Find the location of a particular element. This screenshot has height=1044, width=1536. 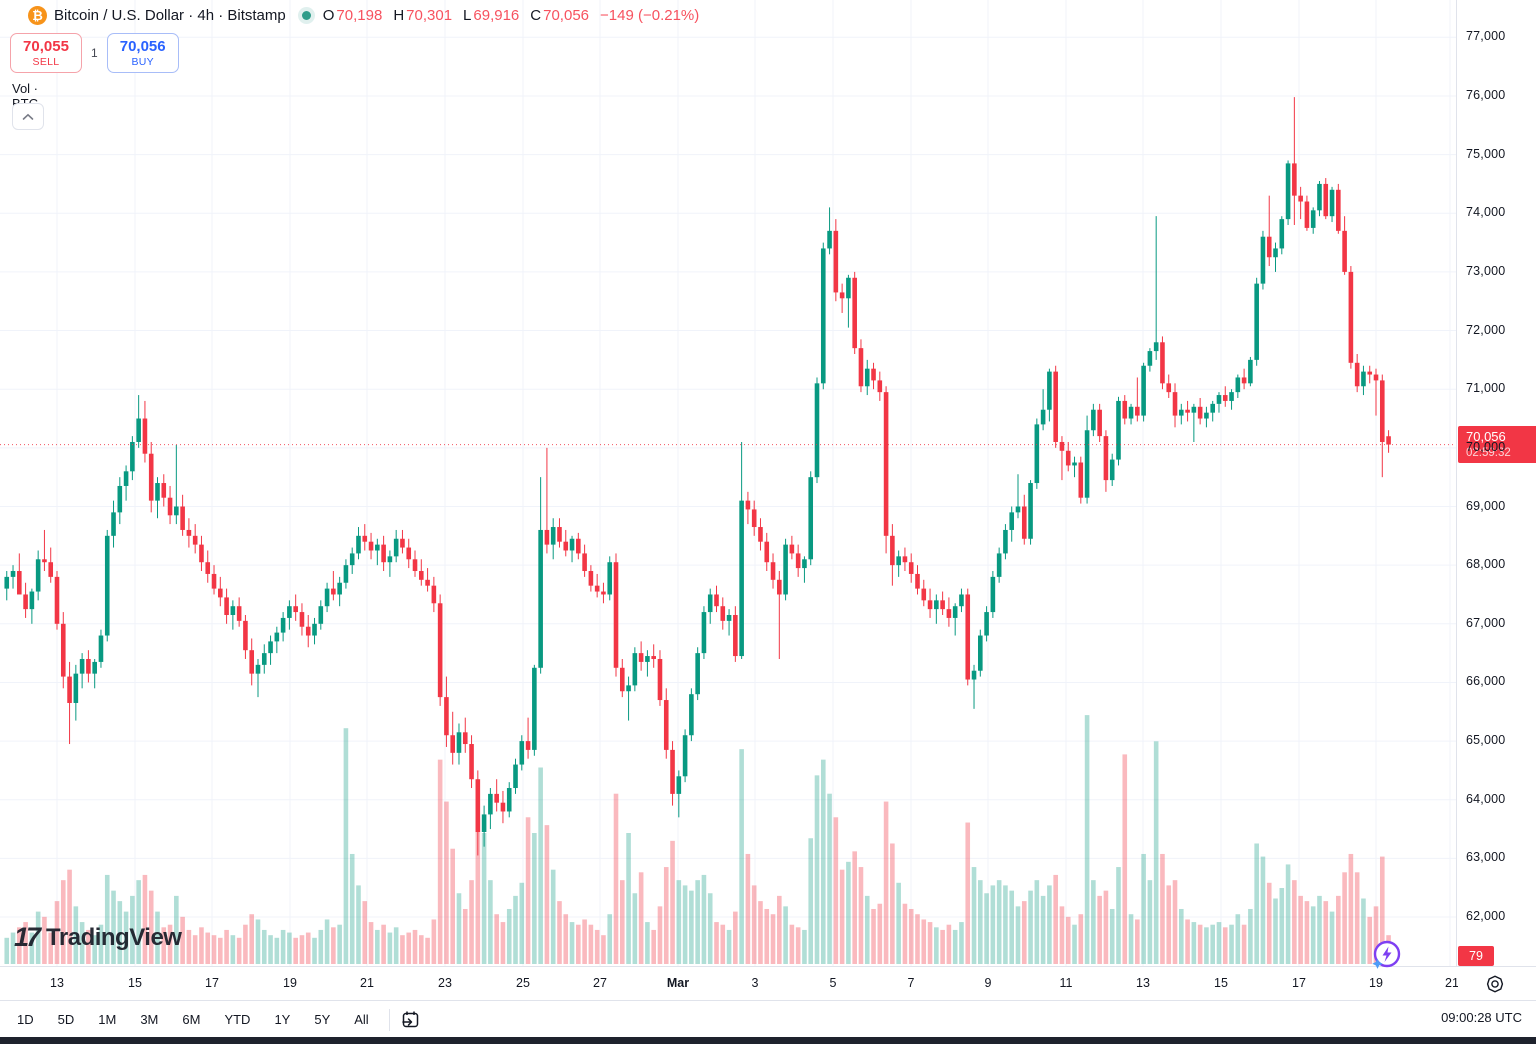

range-button-all: All is located at coordinates (361, 1019).